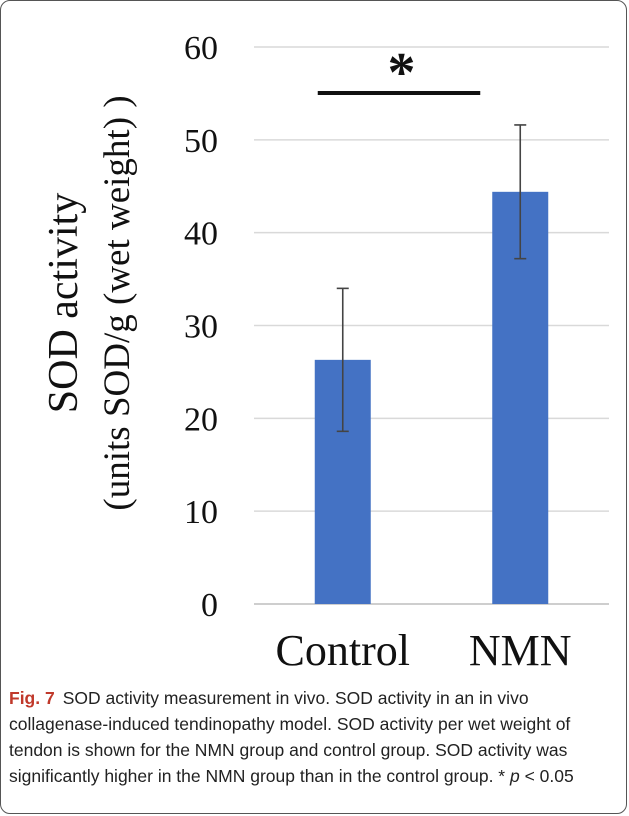 This screenshot has width=629, height=816. Describe the element at coordinates (402, 73) in the screenshot. I see `significance-star: *` at that location.